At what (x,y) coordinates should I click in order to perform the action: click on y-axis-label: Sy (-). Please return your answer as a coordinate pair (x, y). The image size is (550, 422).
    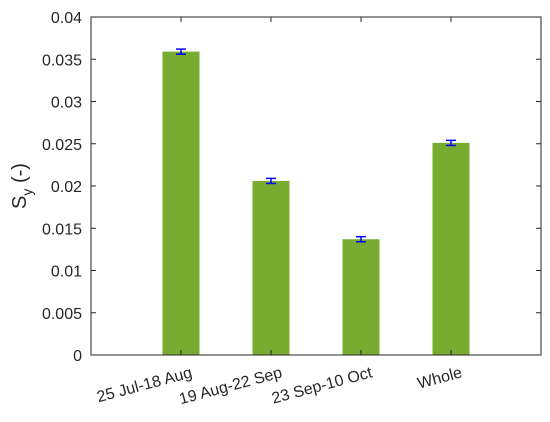
    Looking at the image, I should click on (22, 186).